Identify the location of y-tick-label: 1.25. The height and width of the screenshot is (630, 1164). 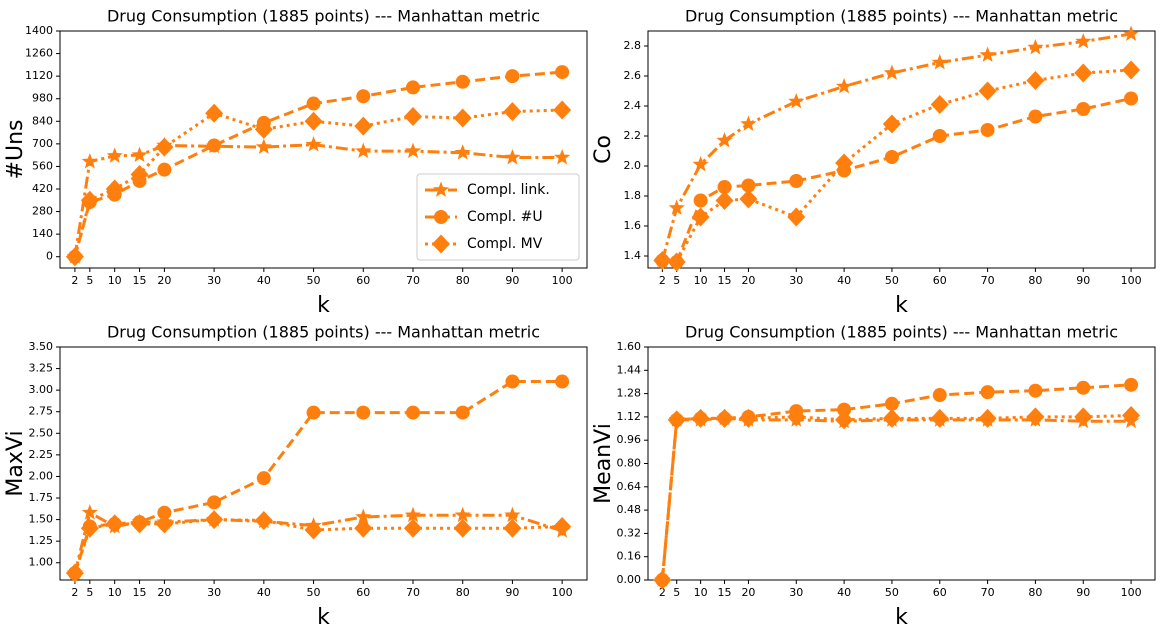
(41, 540).